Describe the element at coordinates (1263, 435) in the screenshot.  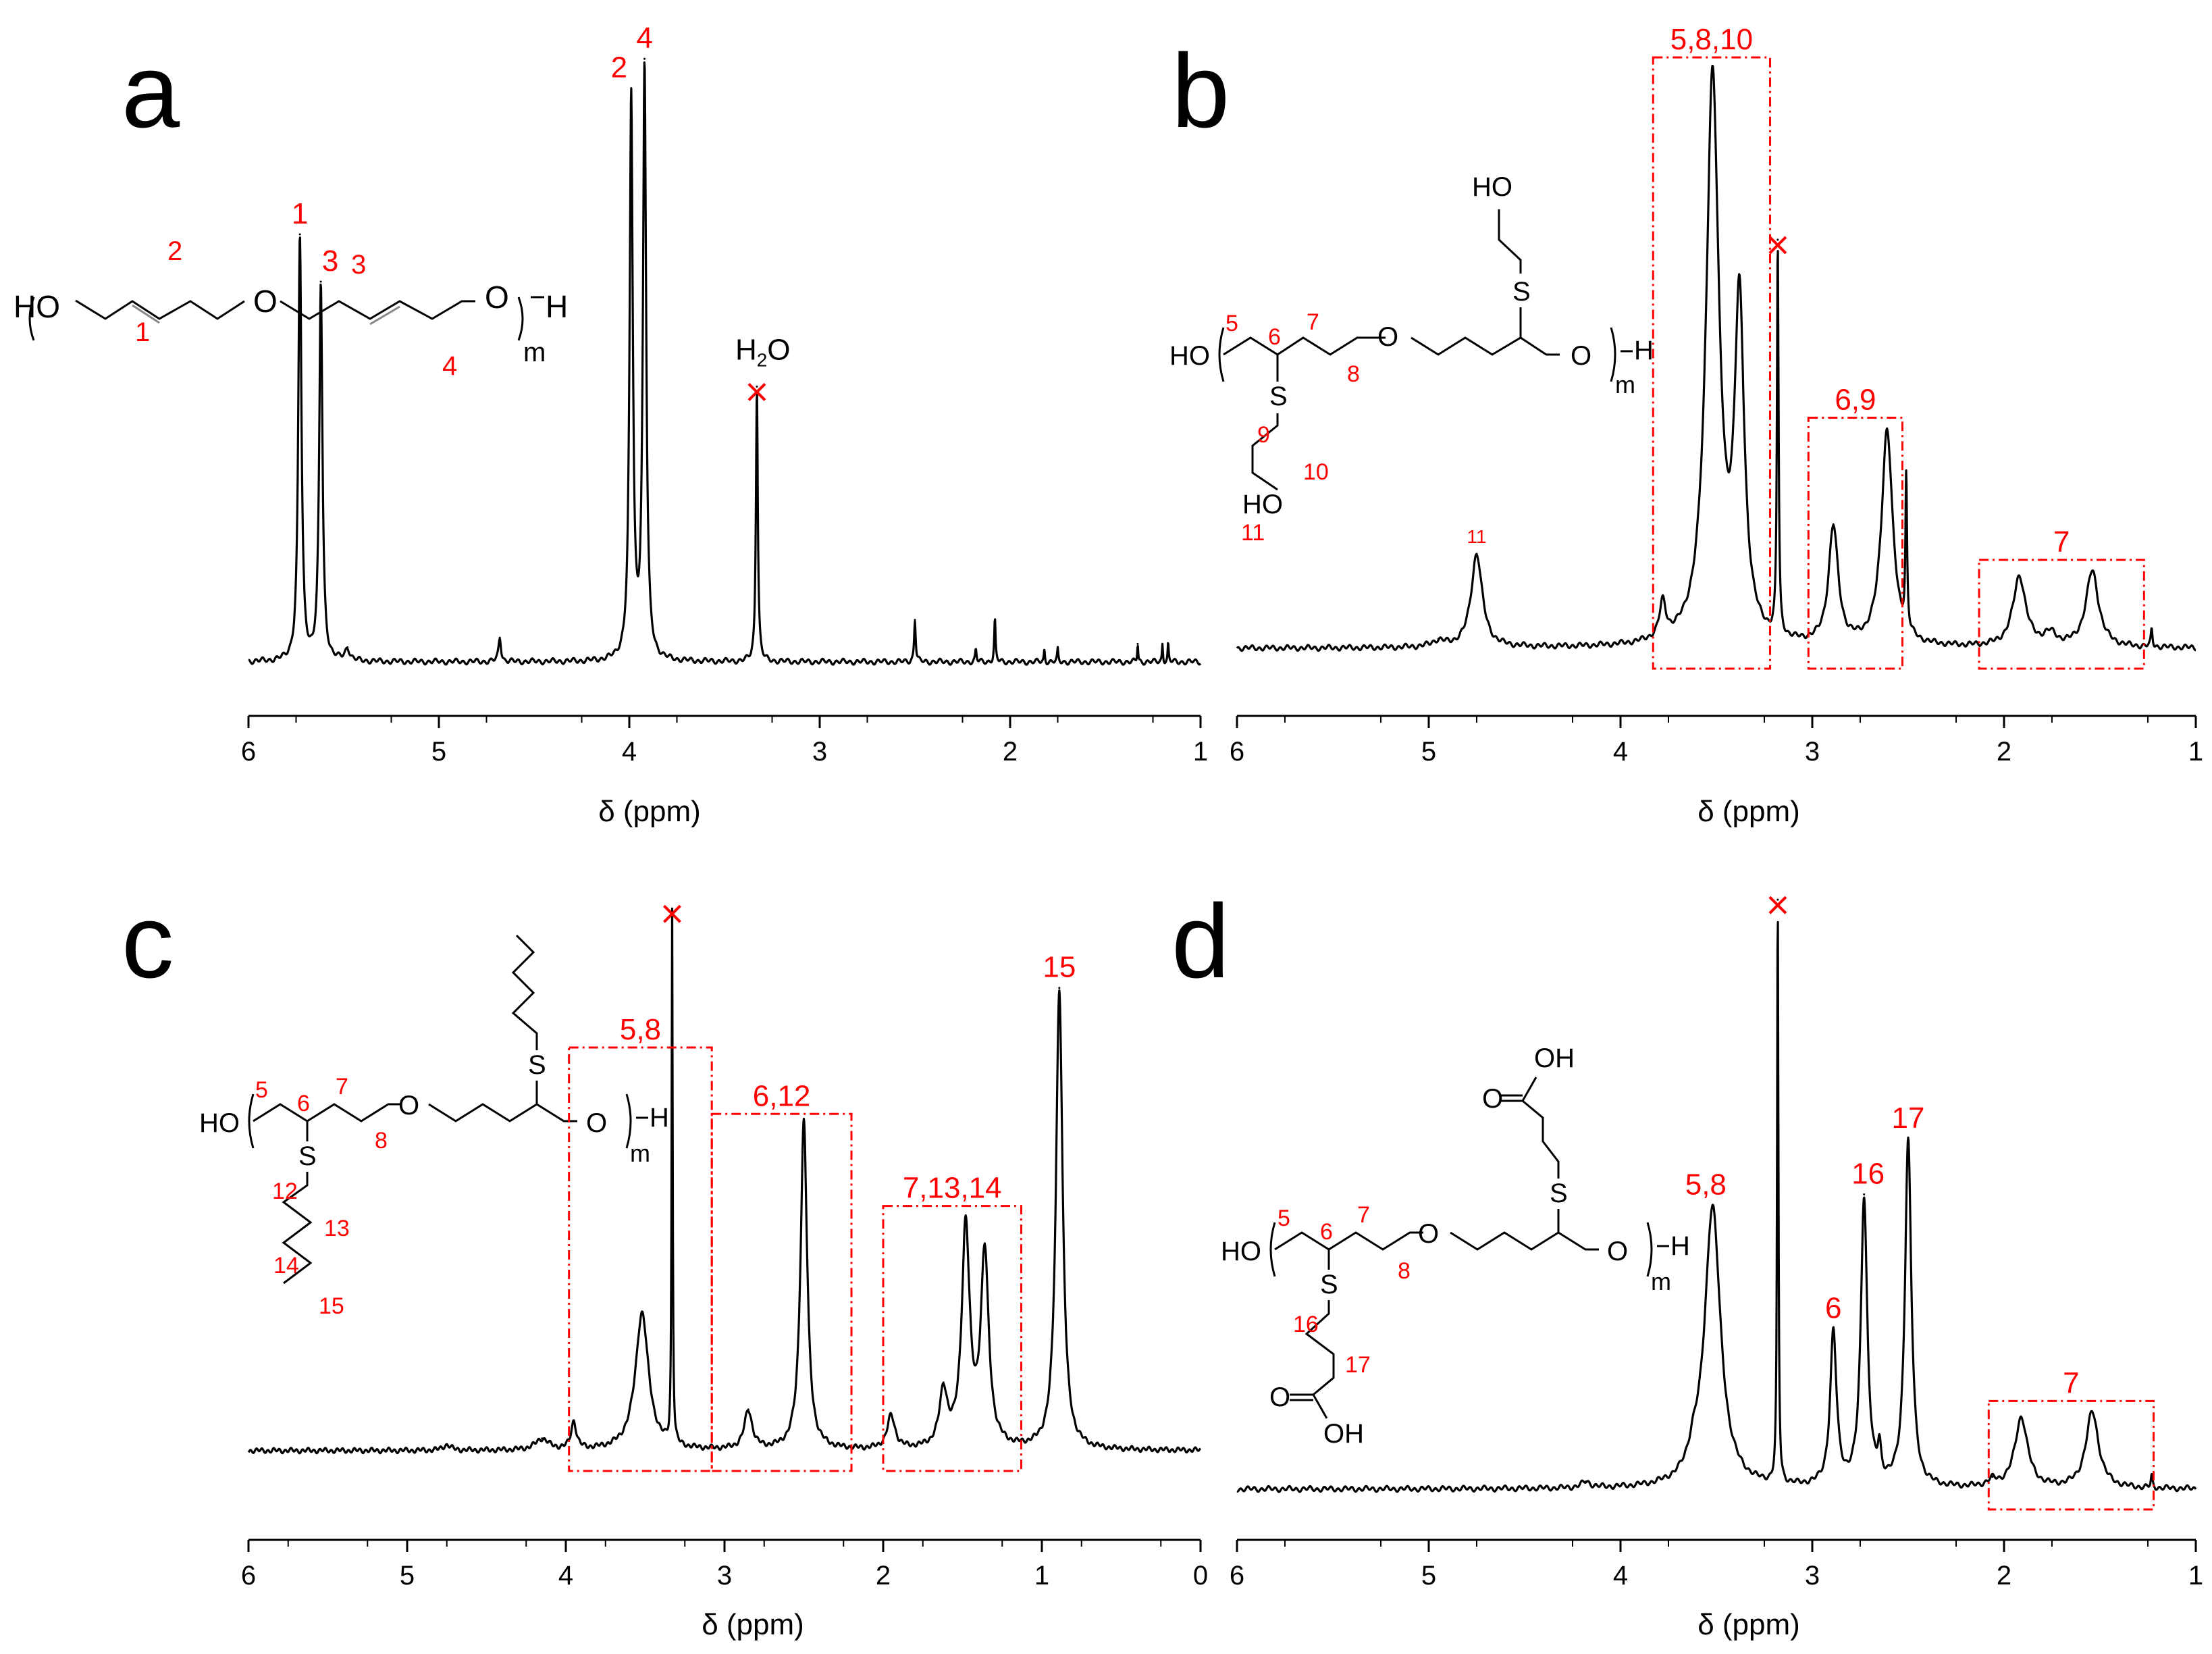
I see `structure-b-locant-9: 9` at that location.